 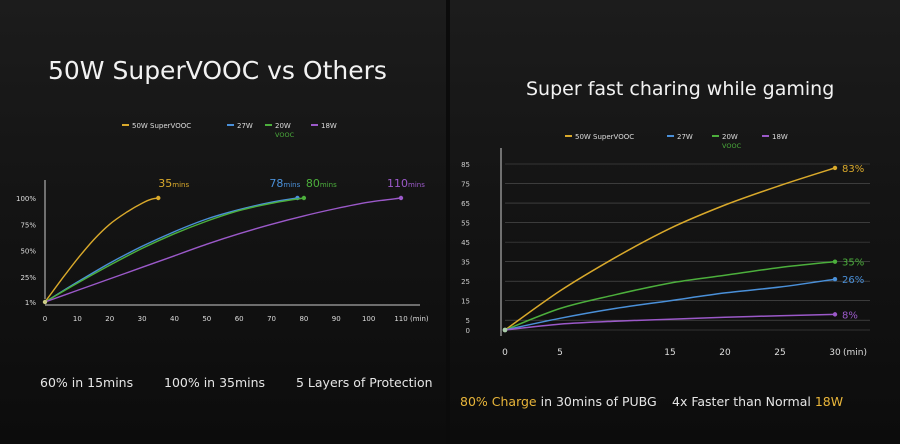 I want to click on left-y-tick-label: 50%, so click(x=28, y=252).